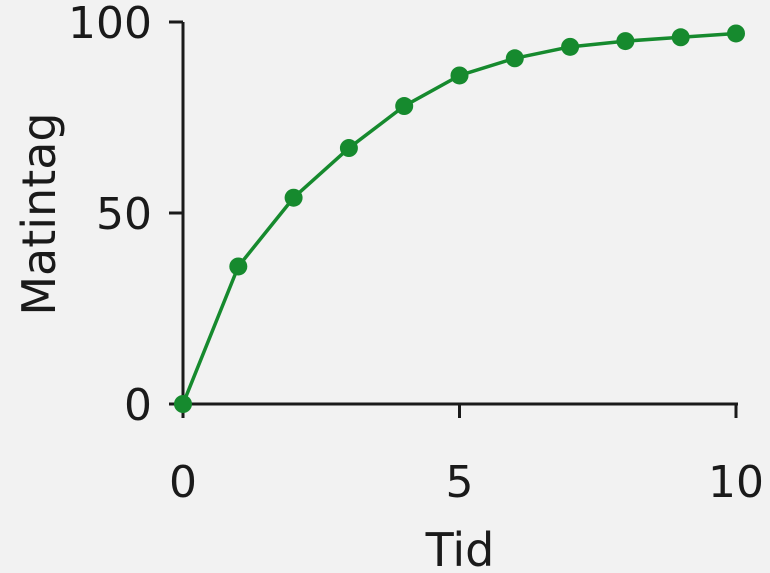  What do you see at coordinates (110, 24) in the screenshot?
I see `y-tick-label: 100` at bounding box center [110, 24].